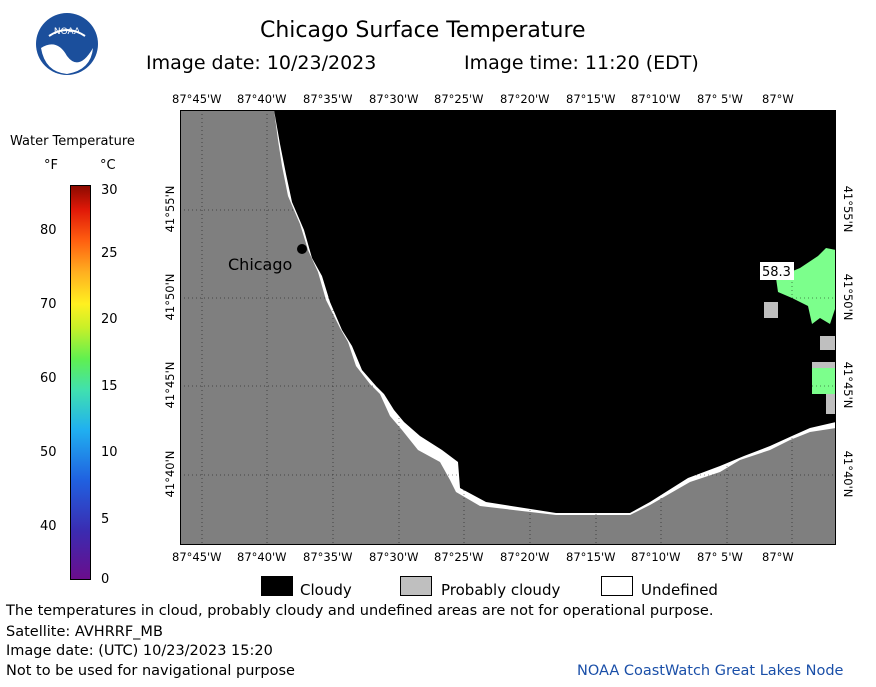  I want to click on footer-credit: NOAA CoastWatch Great Lakes Node, so click(710, 671).